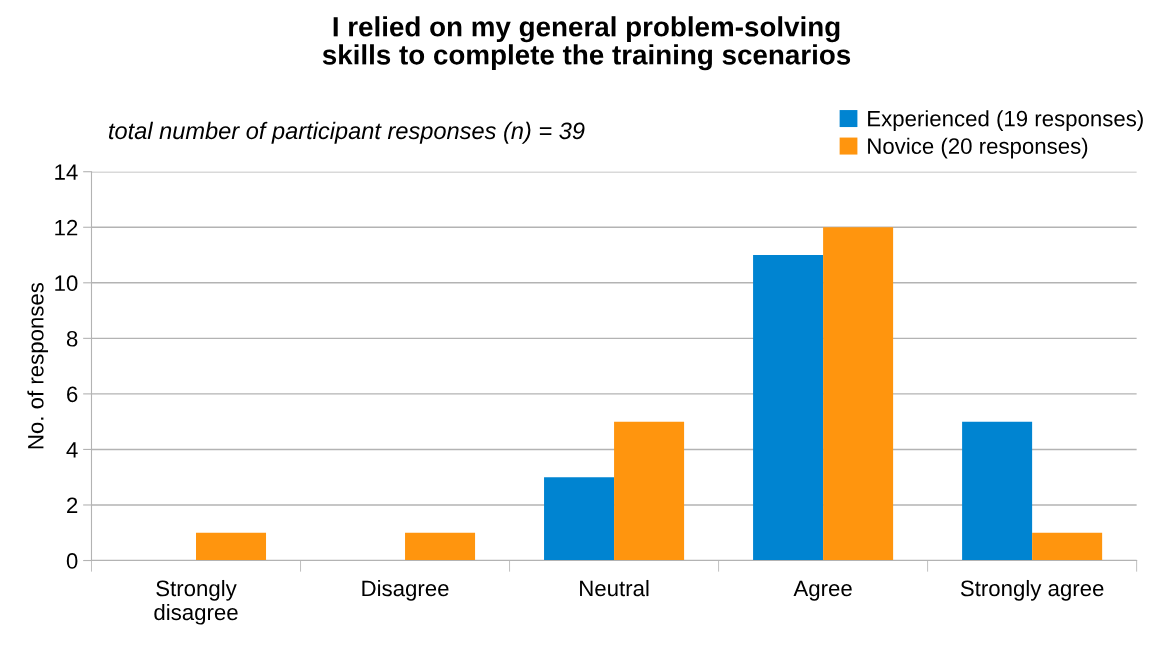  What do you see at coordinates (72, 338) in the screenshot?
I see `y-tick-label: 8` at bounding box center [72, 338].